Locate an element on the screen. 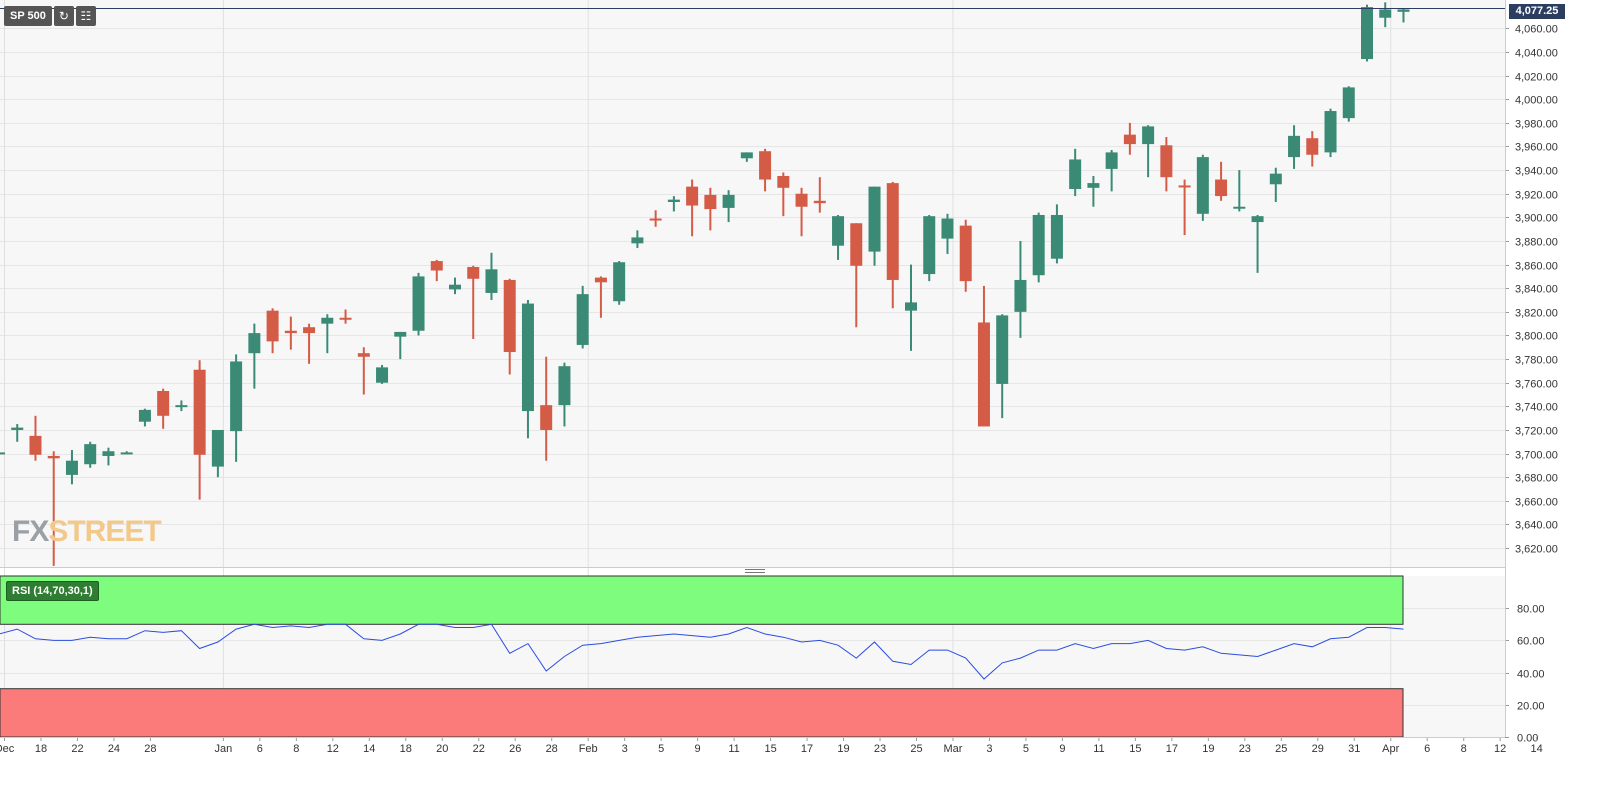 The height and width of the screenshot is (785, 1617). time-tick-label: 24 is located at coordinates (114, 749).